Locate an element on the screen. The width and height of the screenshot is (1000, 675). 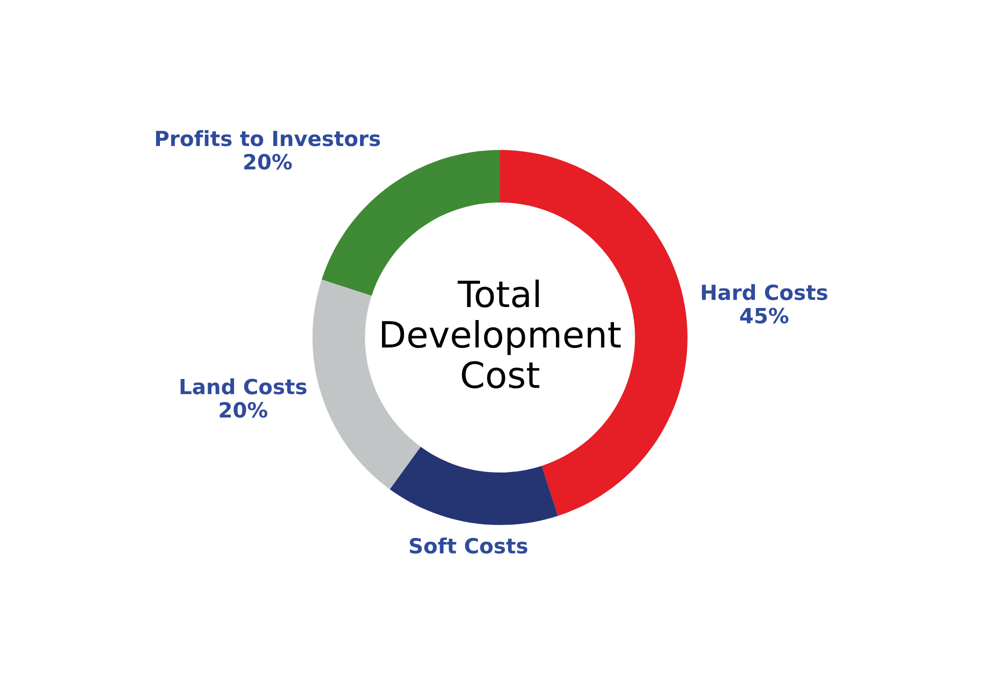
data-label: 45% is located at coordinates (764, 316).